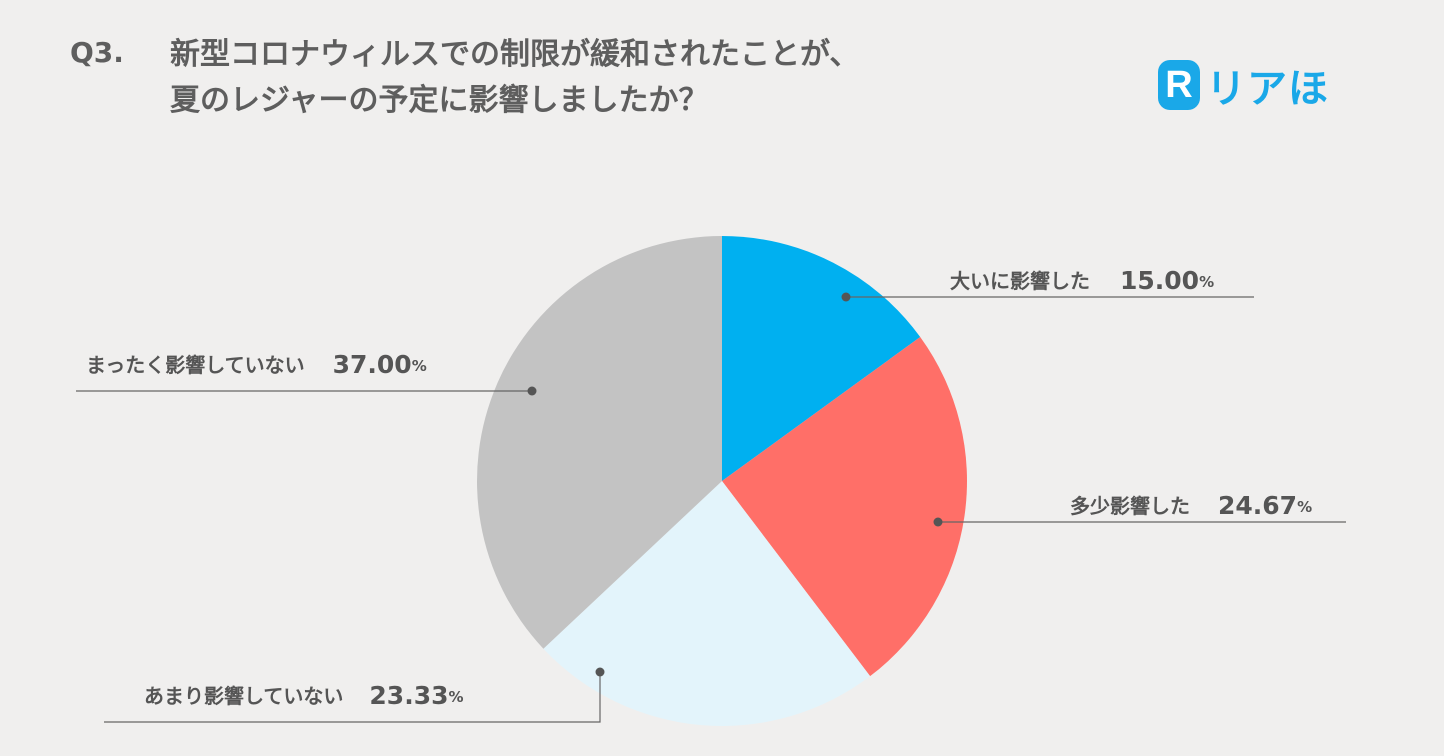  I want to click on question-number: Q3., so click(97, 52).